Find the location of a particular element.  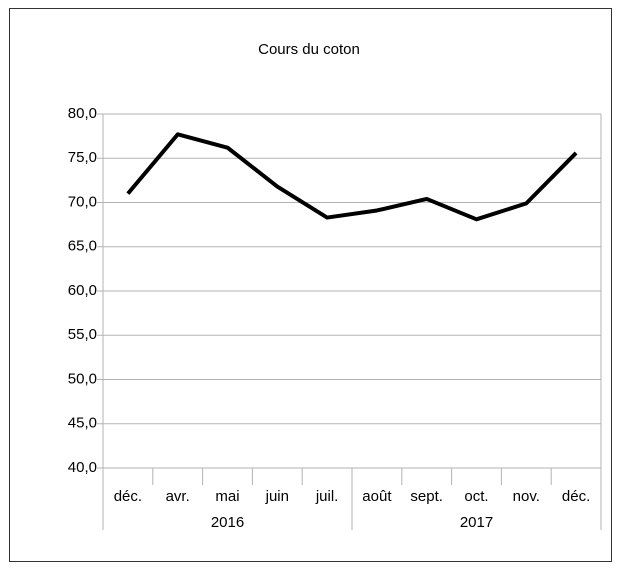

y-tick-label: 55,0 is located at coordinates (82, 334).